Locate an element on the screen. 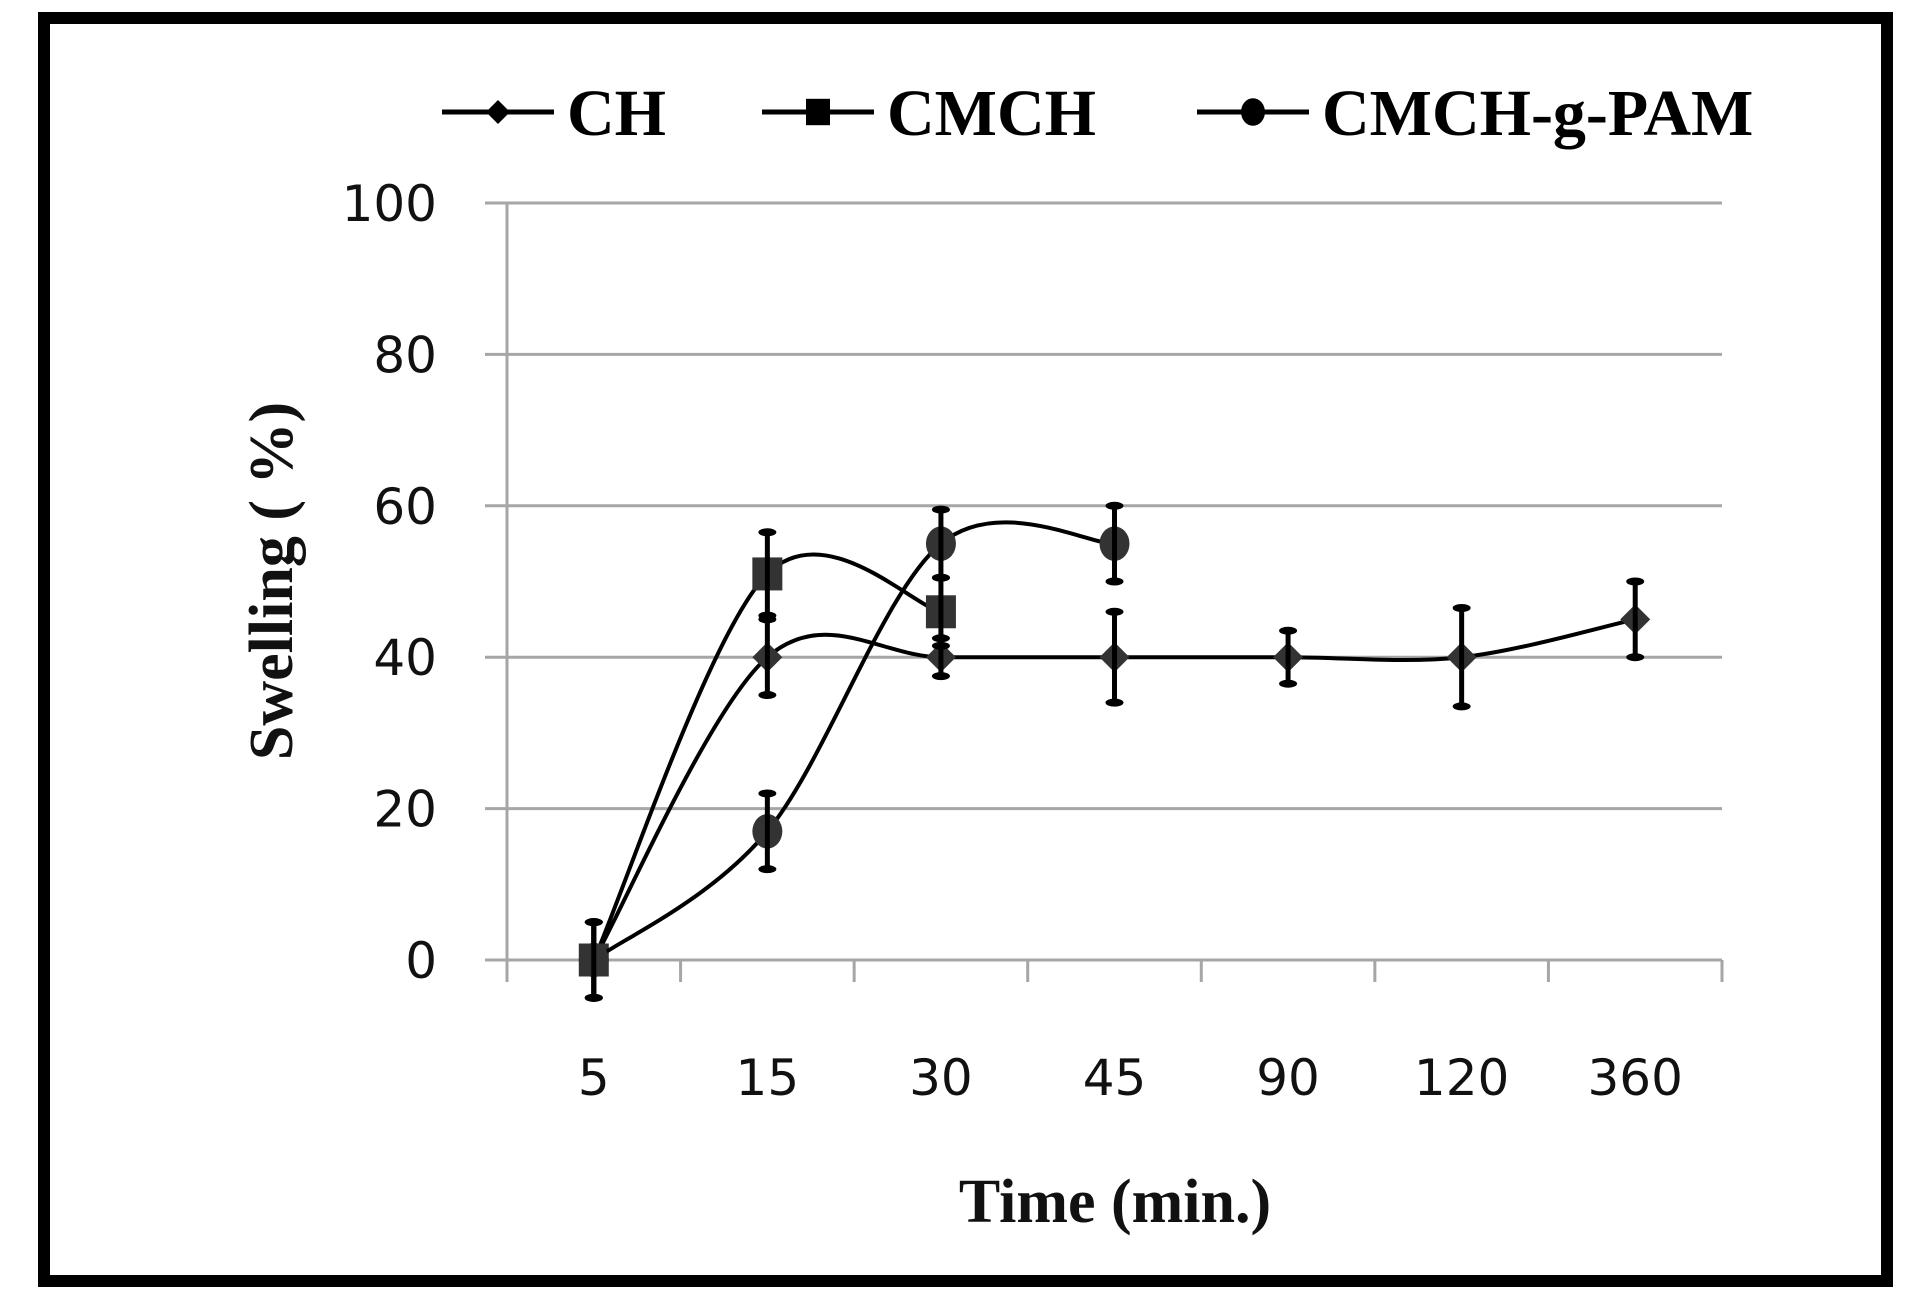 This screenshot has width=1920, height=1308. legend-item-ch: CH is located at coordinates (554, 113).